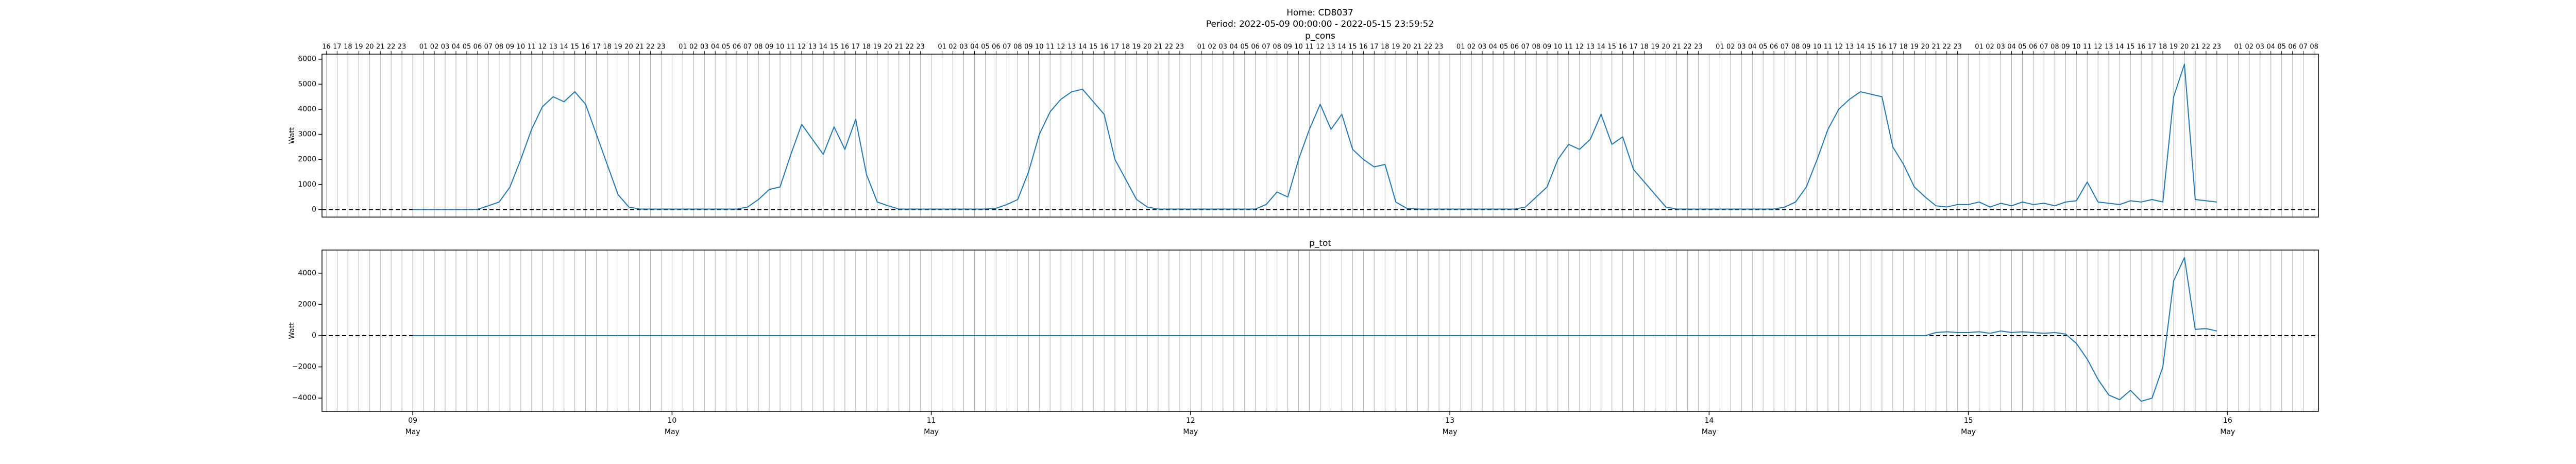  Describe the element at coordinates (314, 209) in the screenshot. I see `y-tick-label: 0` at that location.